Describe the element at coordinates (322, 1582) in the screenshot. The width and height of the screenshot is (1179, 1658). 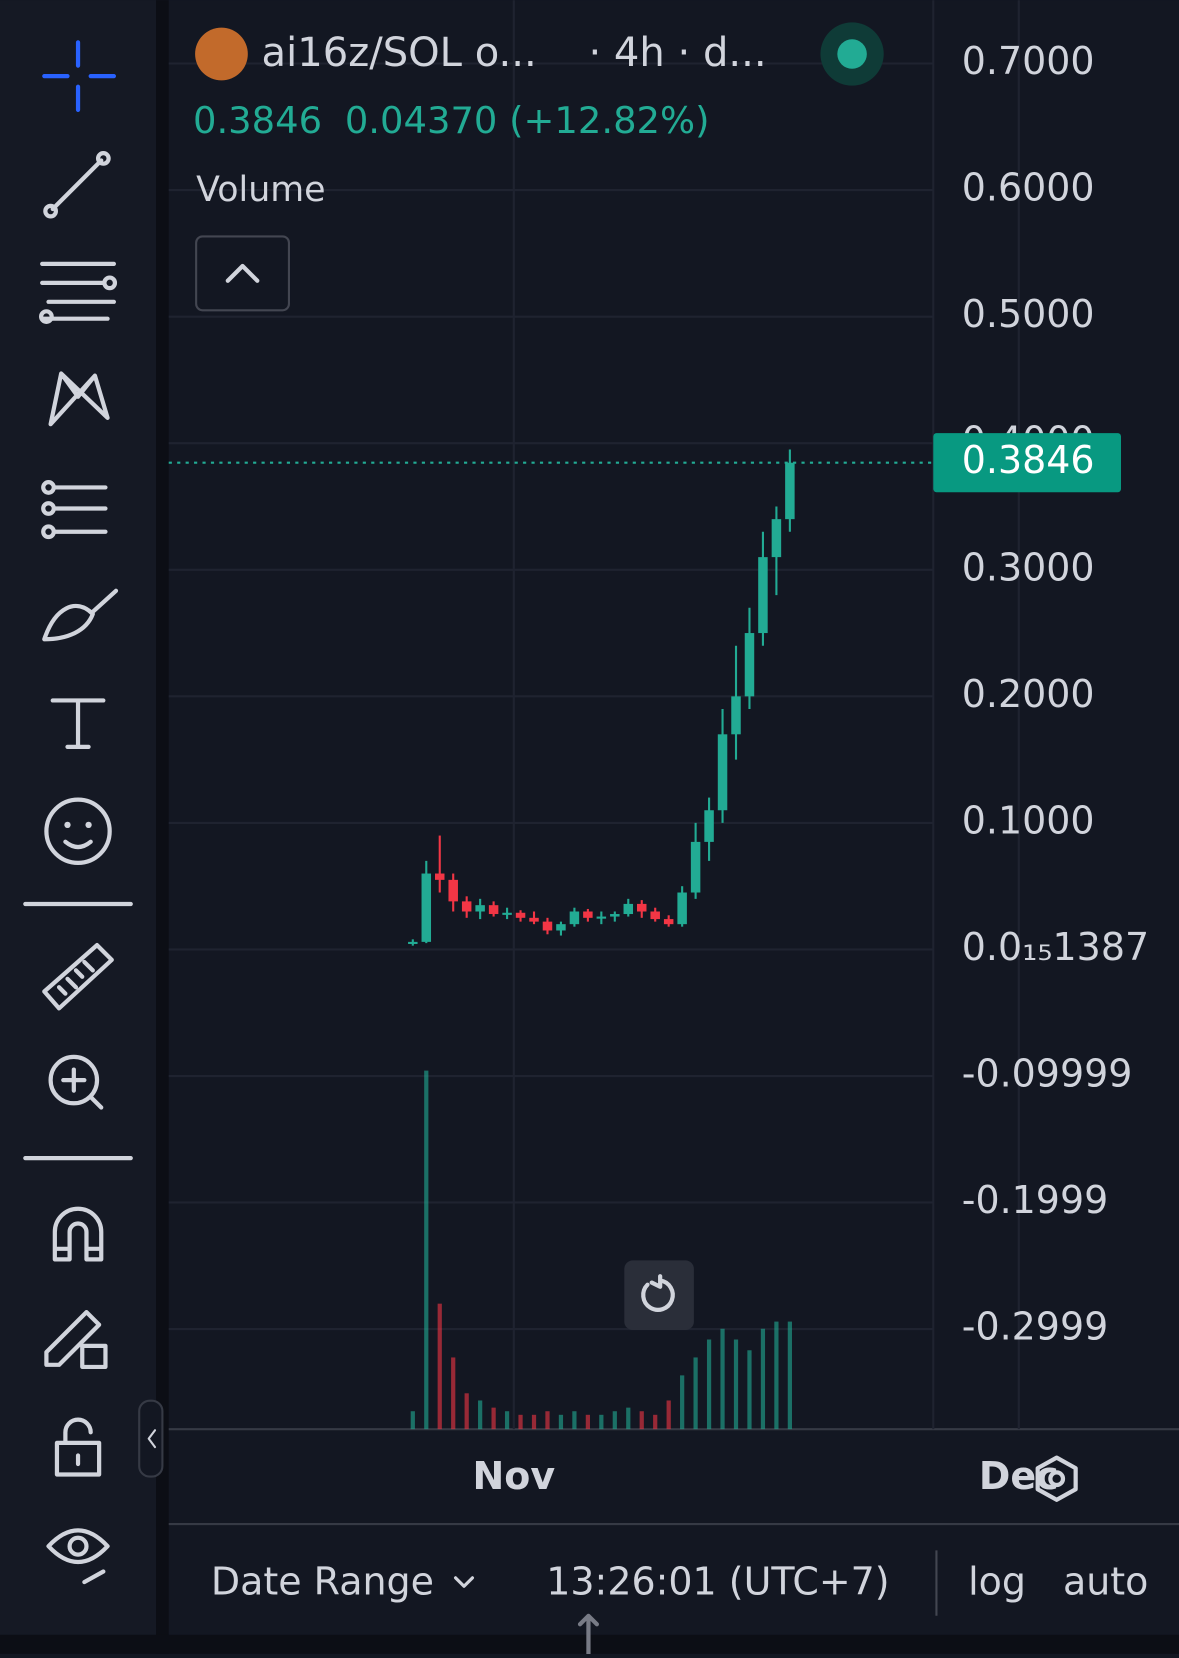
I see `date-range: Date Range` at that location.